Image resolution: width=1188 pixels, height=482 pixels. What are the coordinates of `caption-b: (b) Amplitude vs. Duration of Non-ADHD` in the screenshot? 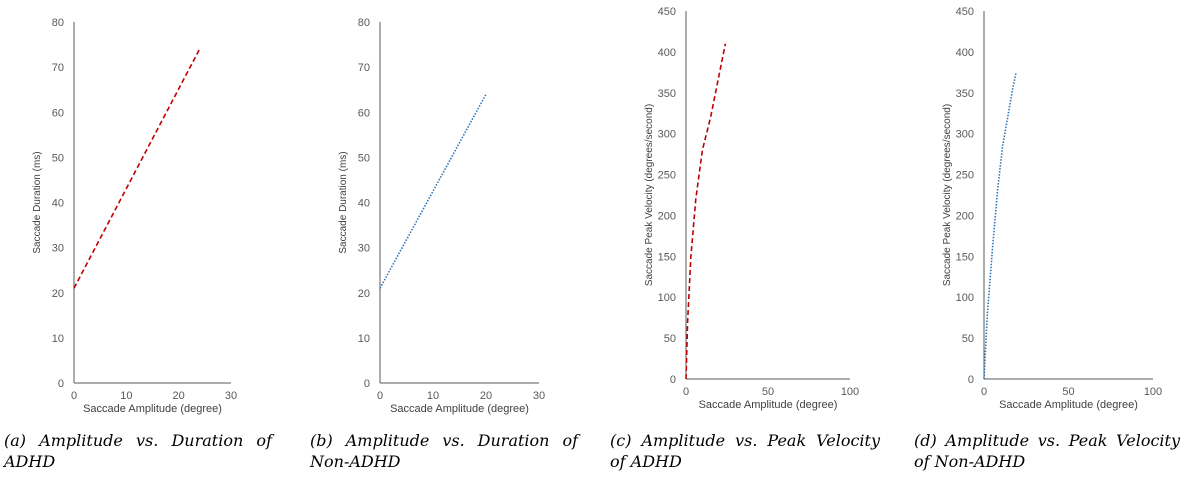 It's located at (444, 451).